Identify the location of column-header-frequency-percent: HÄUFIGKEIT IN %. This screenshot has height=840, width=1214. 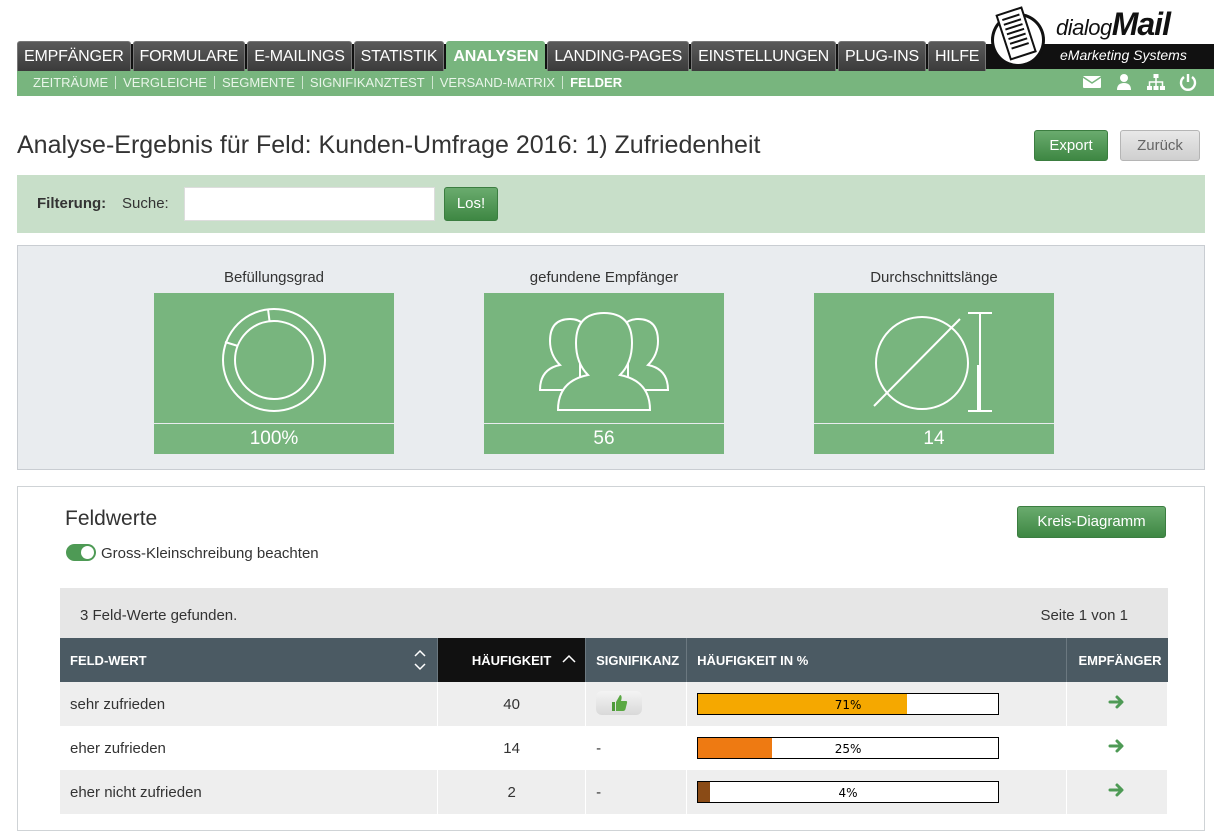
(876, 660).